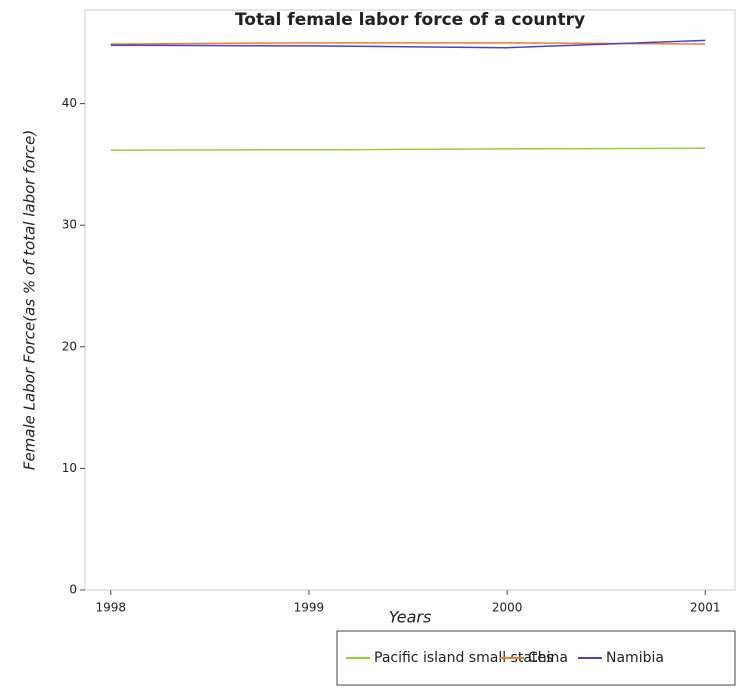  What do you see at coordinates (69, 468) in the screenshot?
I see `y-tick-label: 10` at bounding box center [69, 468].